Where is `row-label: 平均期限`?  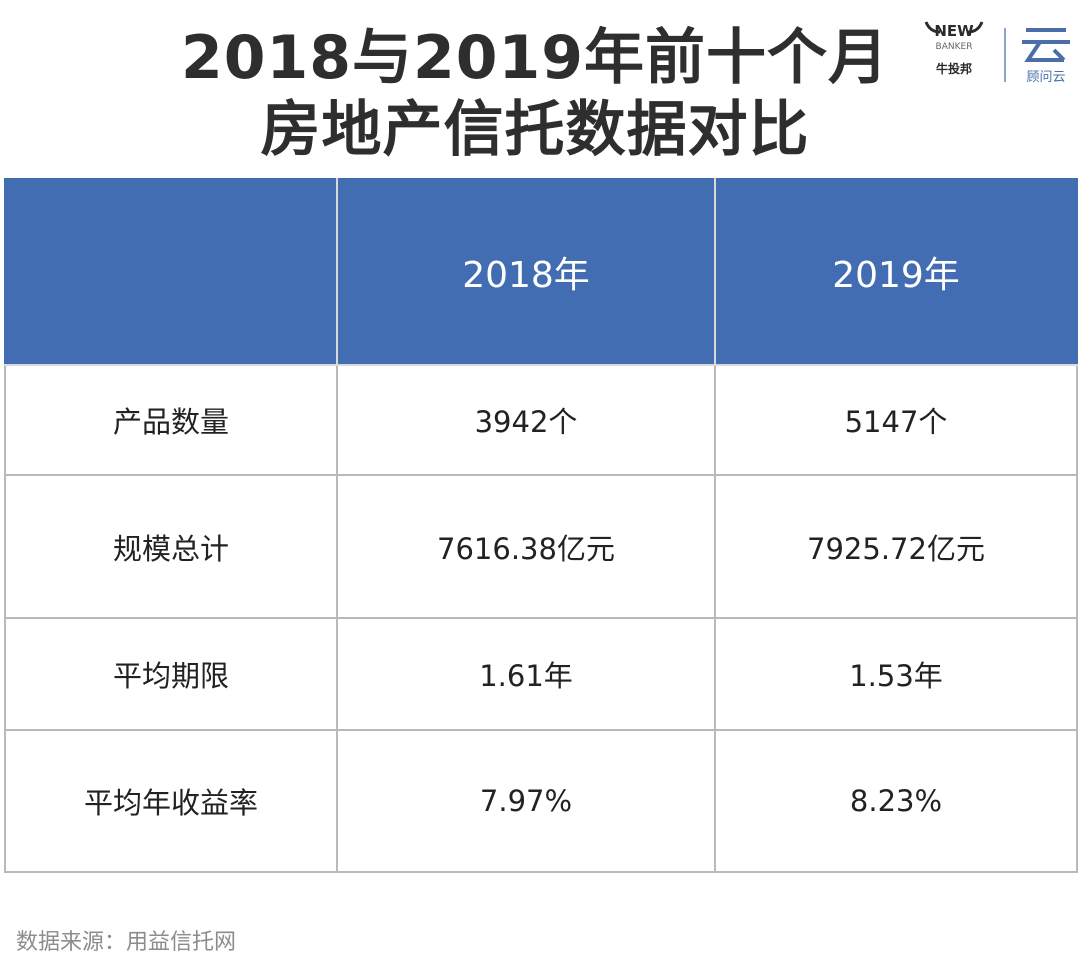 row-label: 平均期限 is located at coordinates (171, 674).